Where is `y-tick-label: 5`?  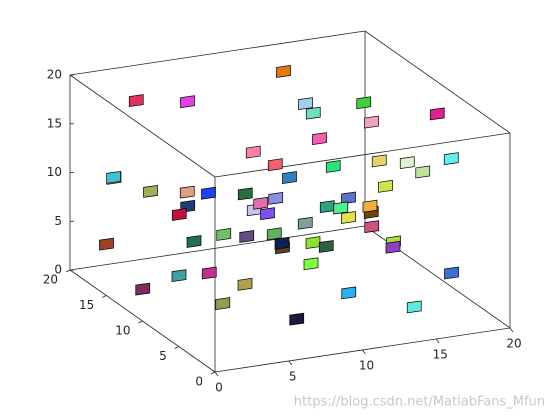
y-tick-label: 5 is located at coordinates (163, 356).